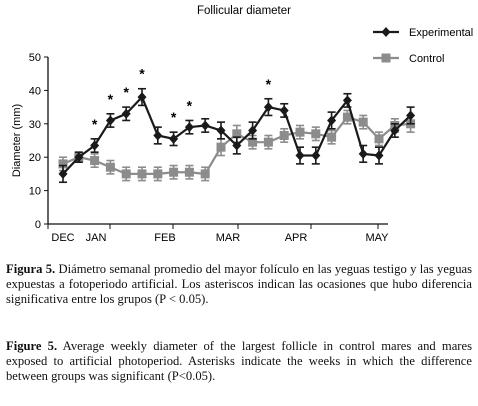 This screenshot has height=406, width=478. What do you see at coordinates (96, 238) in the screenshot?
I see `month-label: JAN` at bounding box center [96, 238].